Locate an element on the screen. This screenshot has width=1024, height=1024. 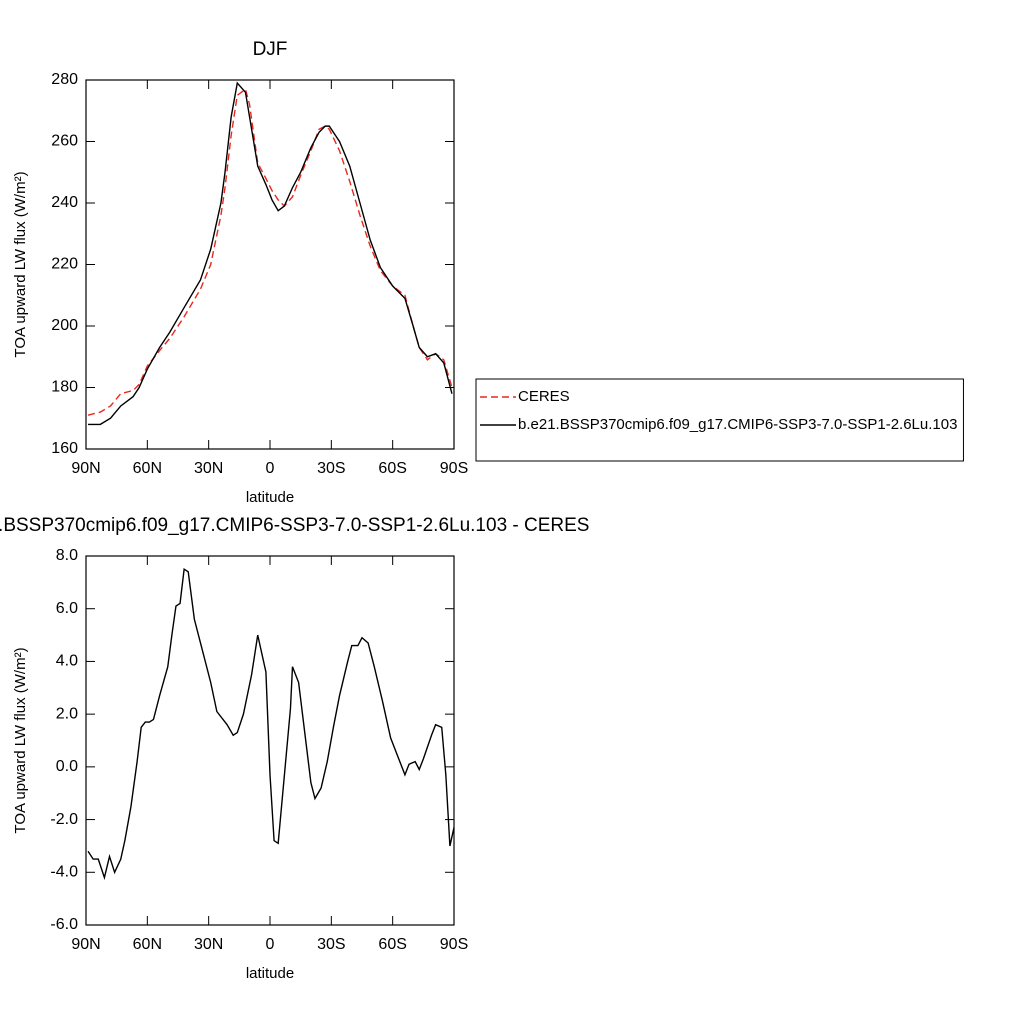
y-tick-label: 6.0 is located at coordinates (67, 608).